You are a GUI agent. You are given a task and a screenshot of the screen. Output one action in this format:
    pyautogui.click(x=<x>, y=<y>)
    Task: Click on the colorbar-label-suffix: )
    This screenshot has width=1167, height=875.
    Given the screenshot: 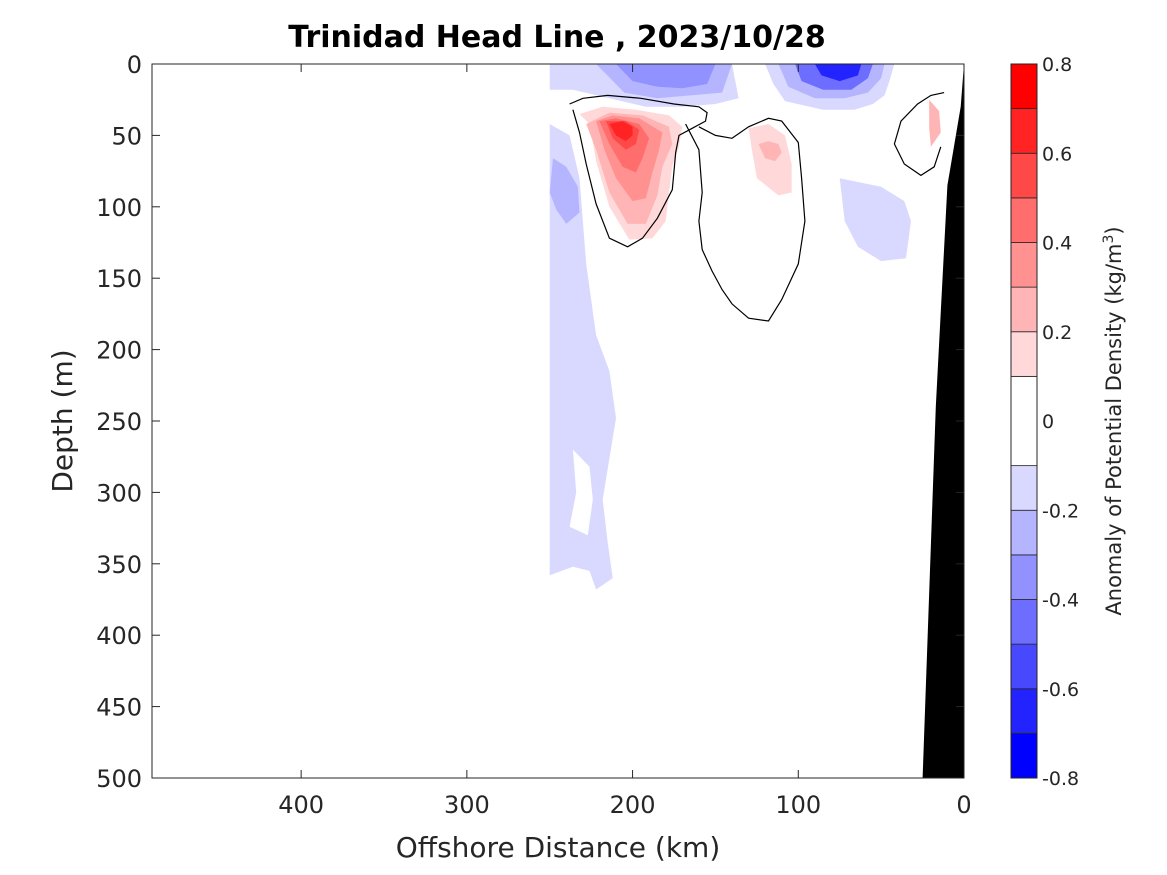 What is the action you would take?
    pyautogui.click(x=1114, y=230)
    